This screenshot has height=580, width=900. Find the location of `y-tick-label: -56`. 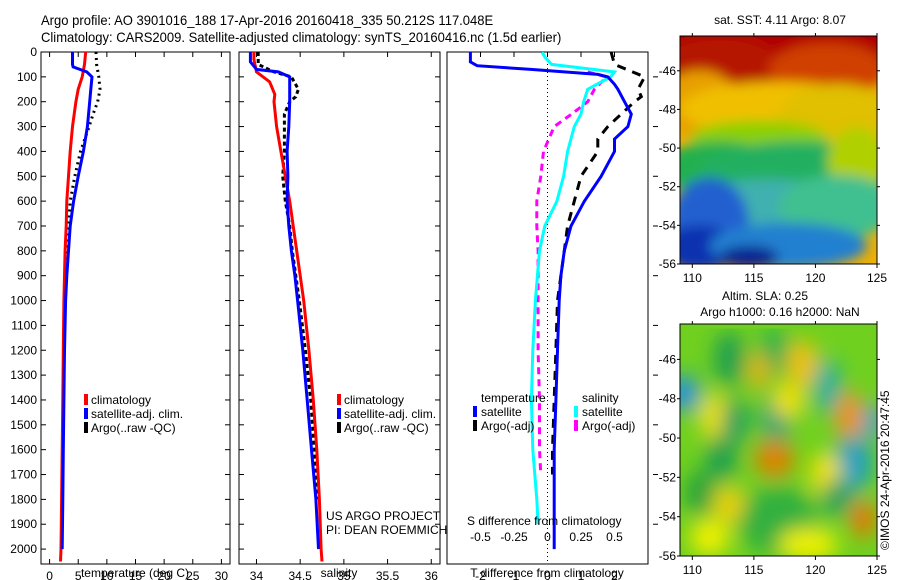

y-tick-label: -56 is located at coordinates (668, 556).